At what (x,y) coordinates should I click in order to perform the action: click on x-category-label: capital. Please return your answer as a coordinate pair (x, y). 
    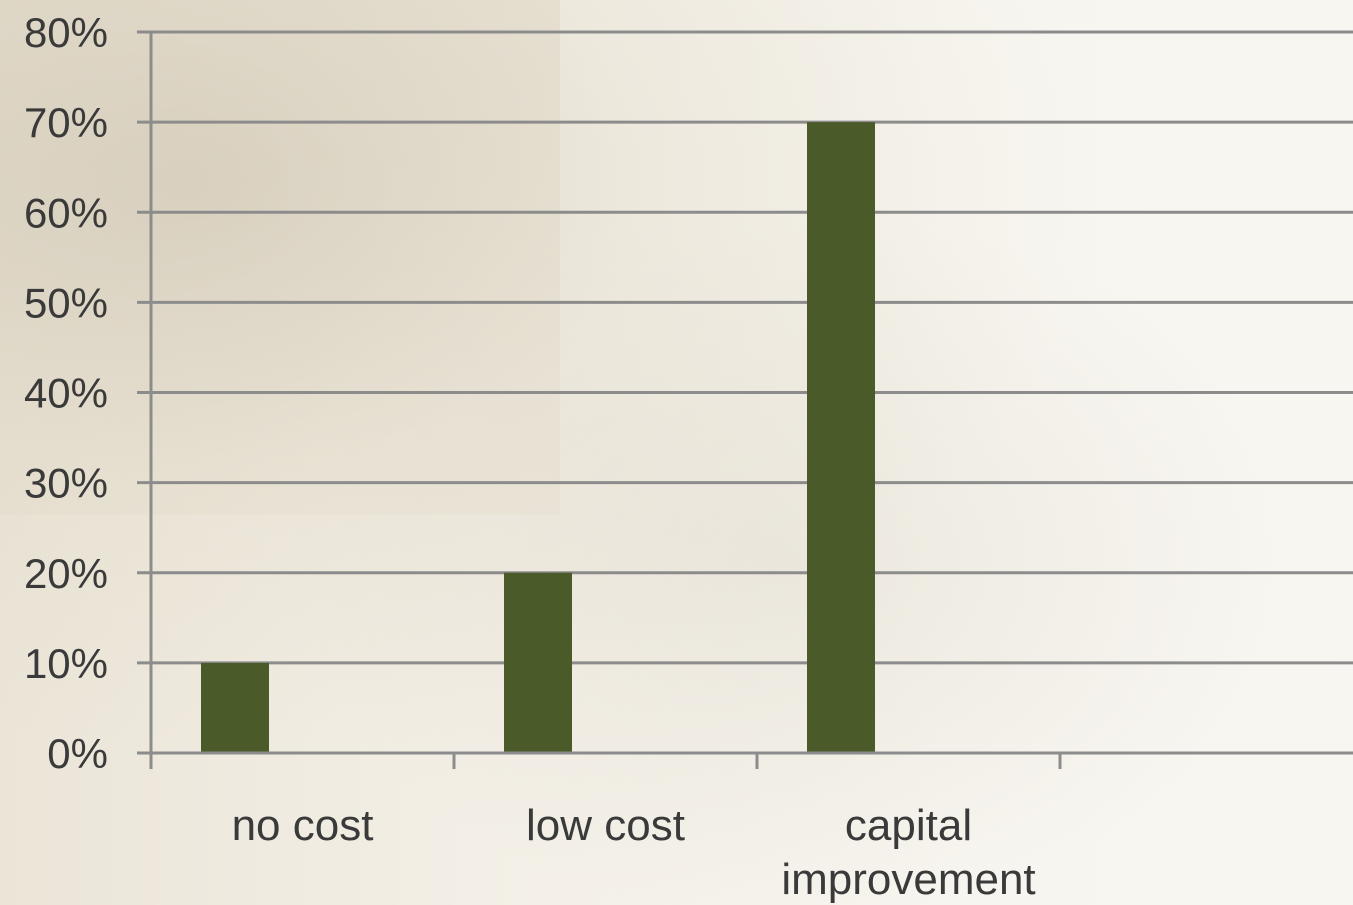
    Looking at the image, I should click on (908, 825).